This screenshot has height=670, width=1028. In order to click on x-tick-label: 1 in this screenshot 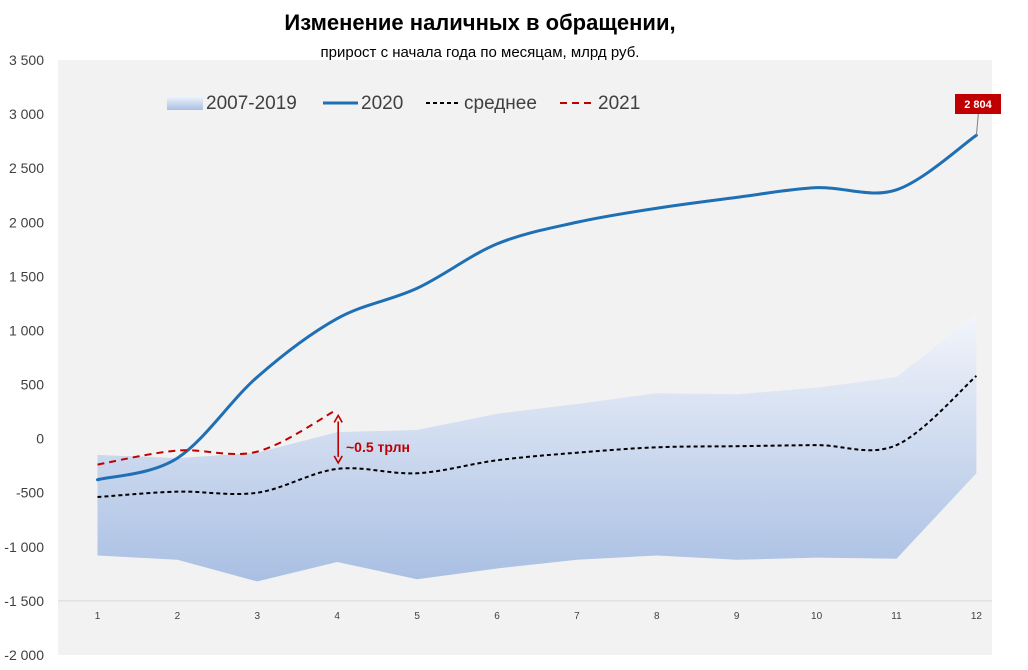, I will do `click(98, 616)`.